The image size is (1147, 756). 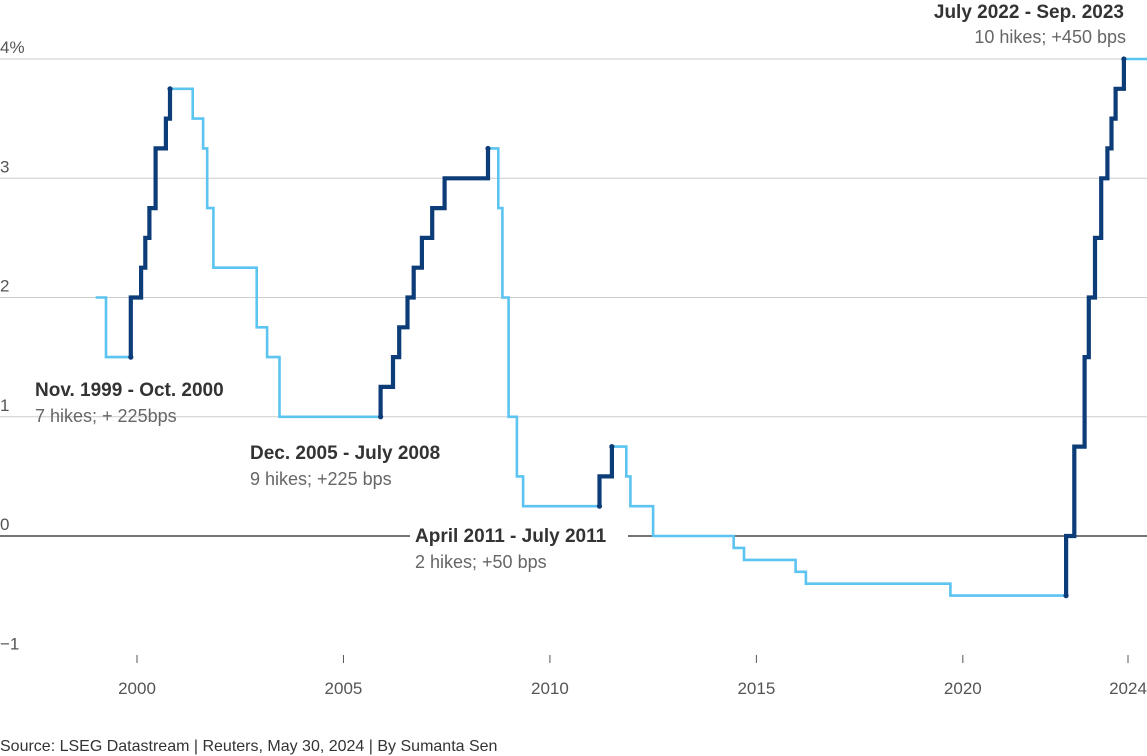 I want to click on annotation-1999-2000: Nov. 1999 - Oct. 2000 7 hikes; + 225bps, so click(x=129, y=403).